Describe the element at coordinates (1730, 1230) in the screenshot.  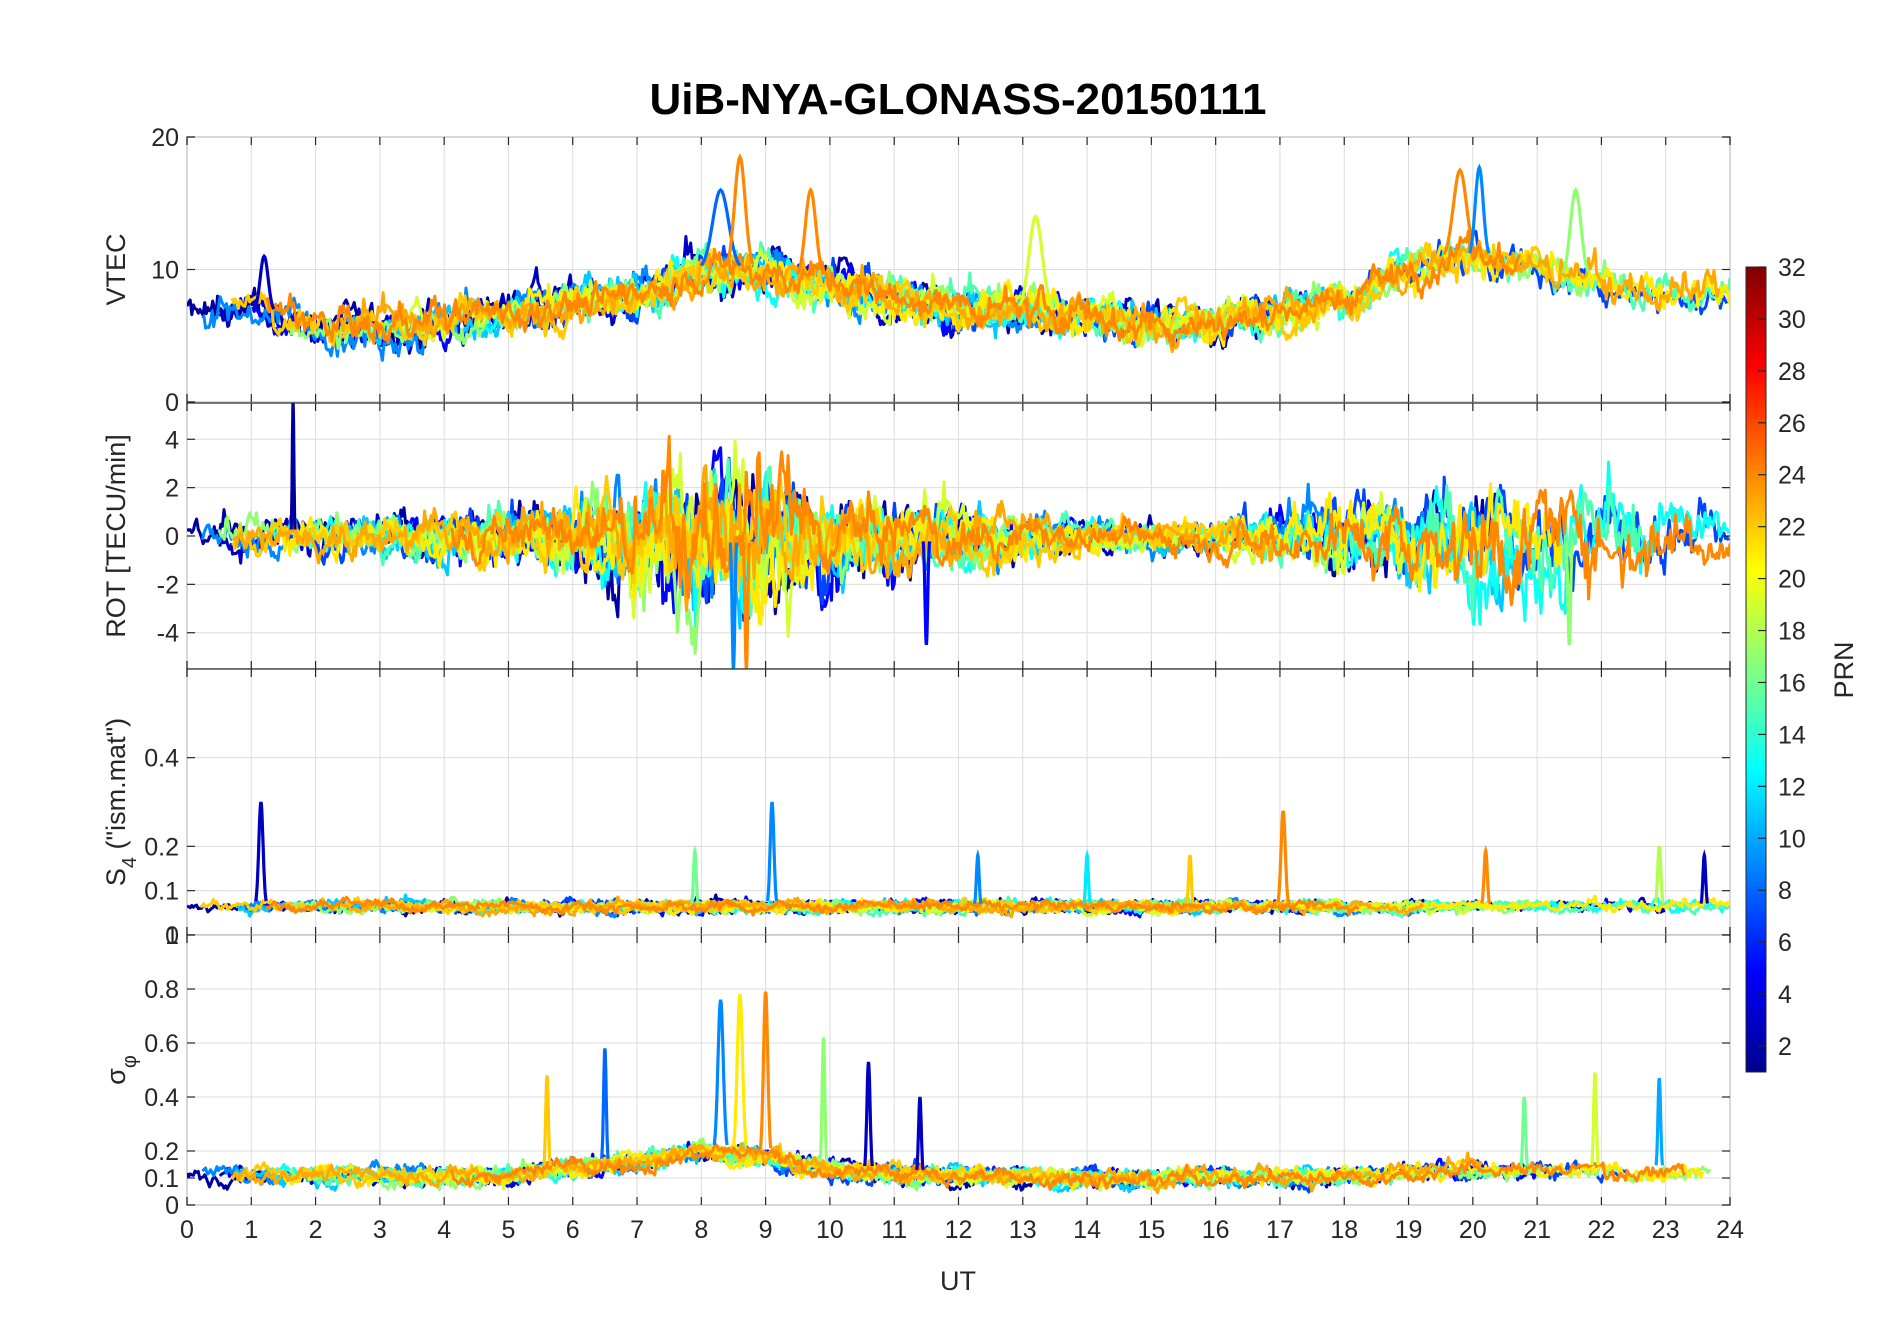
I see `x-tick-label: 24` at that location.